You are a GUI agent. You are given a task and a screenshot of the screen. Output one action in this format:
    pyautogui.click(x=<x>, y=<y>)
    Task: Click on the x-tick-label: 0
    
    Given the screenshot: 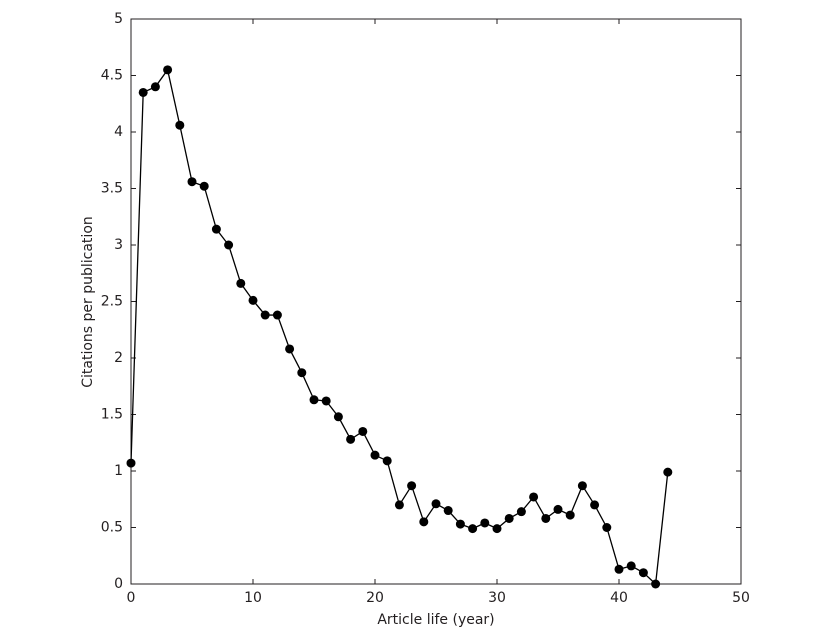 What is the action you would take?
    pyautogui.click(x=131, y=598)
    